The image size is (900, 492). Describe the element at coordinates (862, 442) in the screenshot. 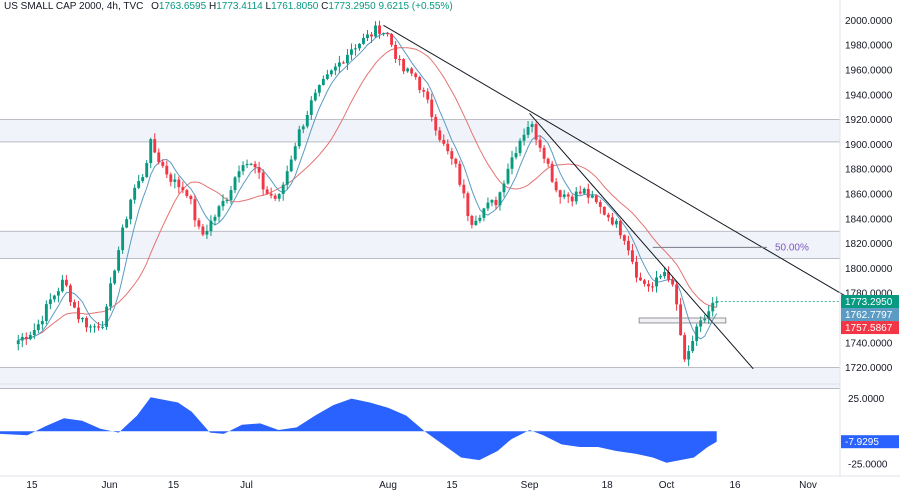

I see `osc-value-label: -7.9295` at that location.